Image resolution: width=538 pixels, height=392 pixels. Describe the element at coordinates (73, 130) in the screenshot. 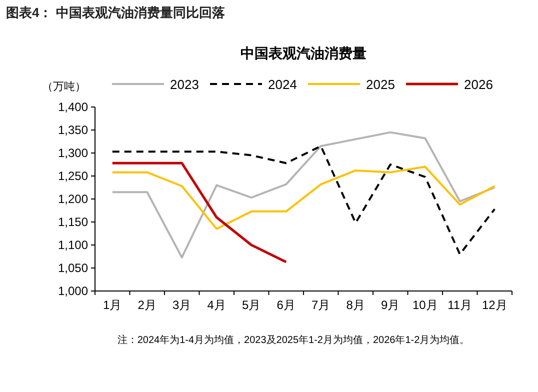

I see `y-tick-label: 1,350` at that location.